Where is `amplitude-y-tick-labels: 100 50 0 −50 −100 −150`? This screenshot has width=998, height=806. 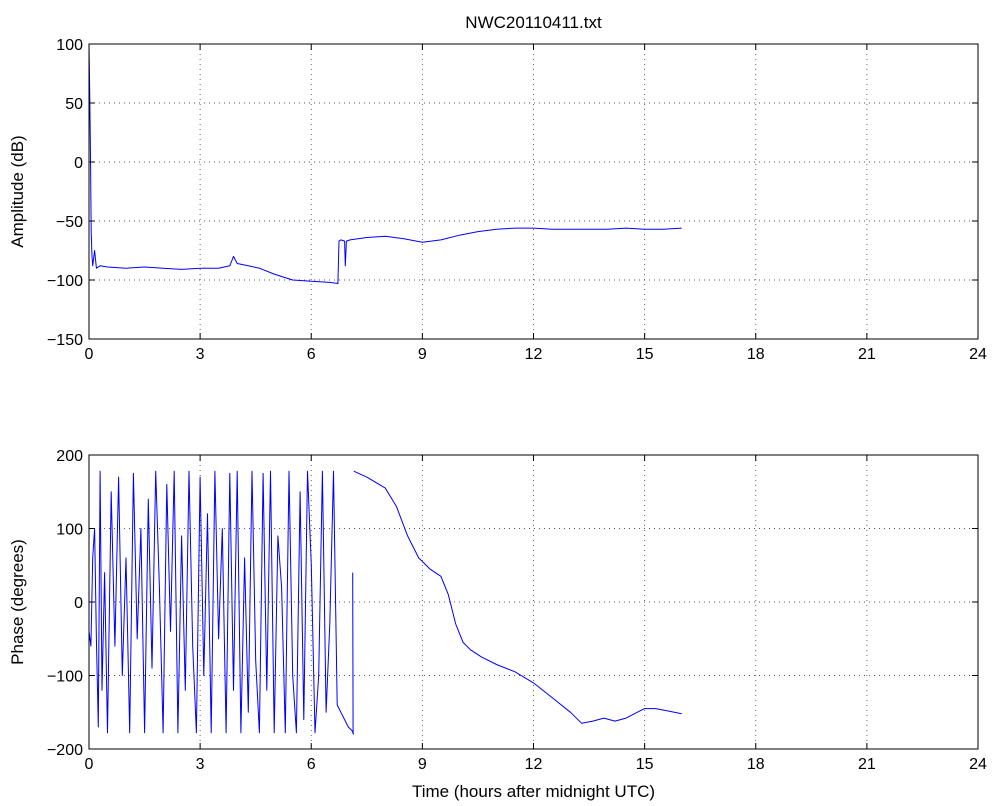
amplitude-y-tick-labels: 100 50 0 −50 −100 −150 is located at coordinates (65, 193).